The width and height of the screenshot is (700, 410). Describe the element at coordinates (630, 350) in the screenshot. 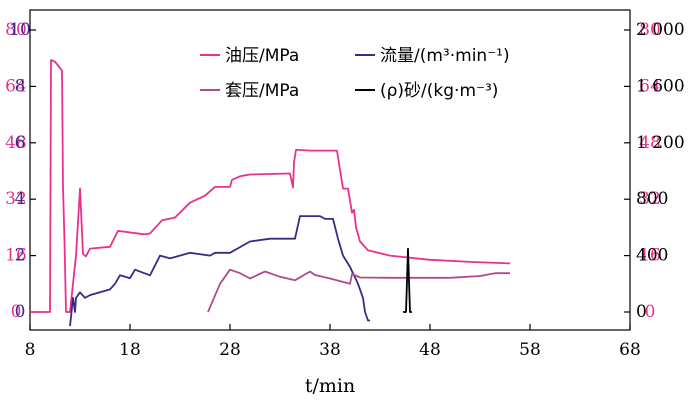

I see `x-tick-label: 68` at that location.